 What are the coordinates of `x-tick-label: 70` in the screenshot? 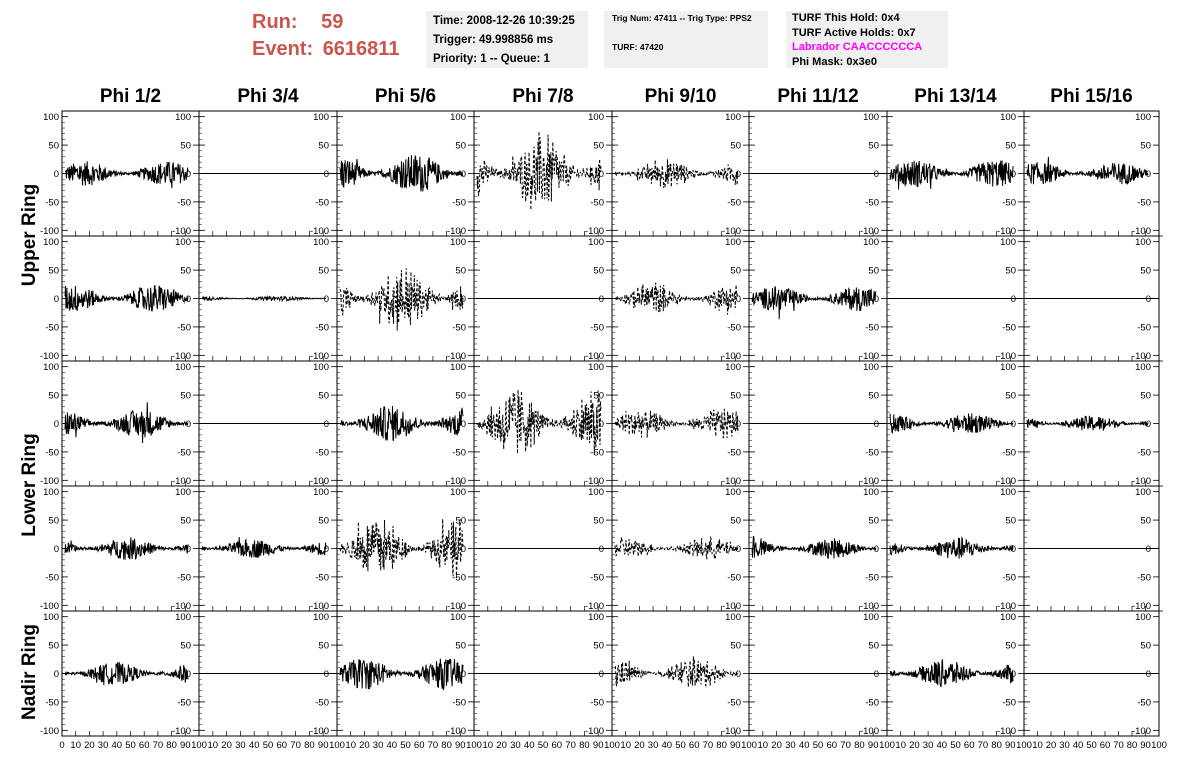 It's located at (708, 745).